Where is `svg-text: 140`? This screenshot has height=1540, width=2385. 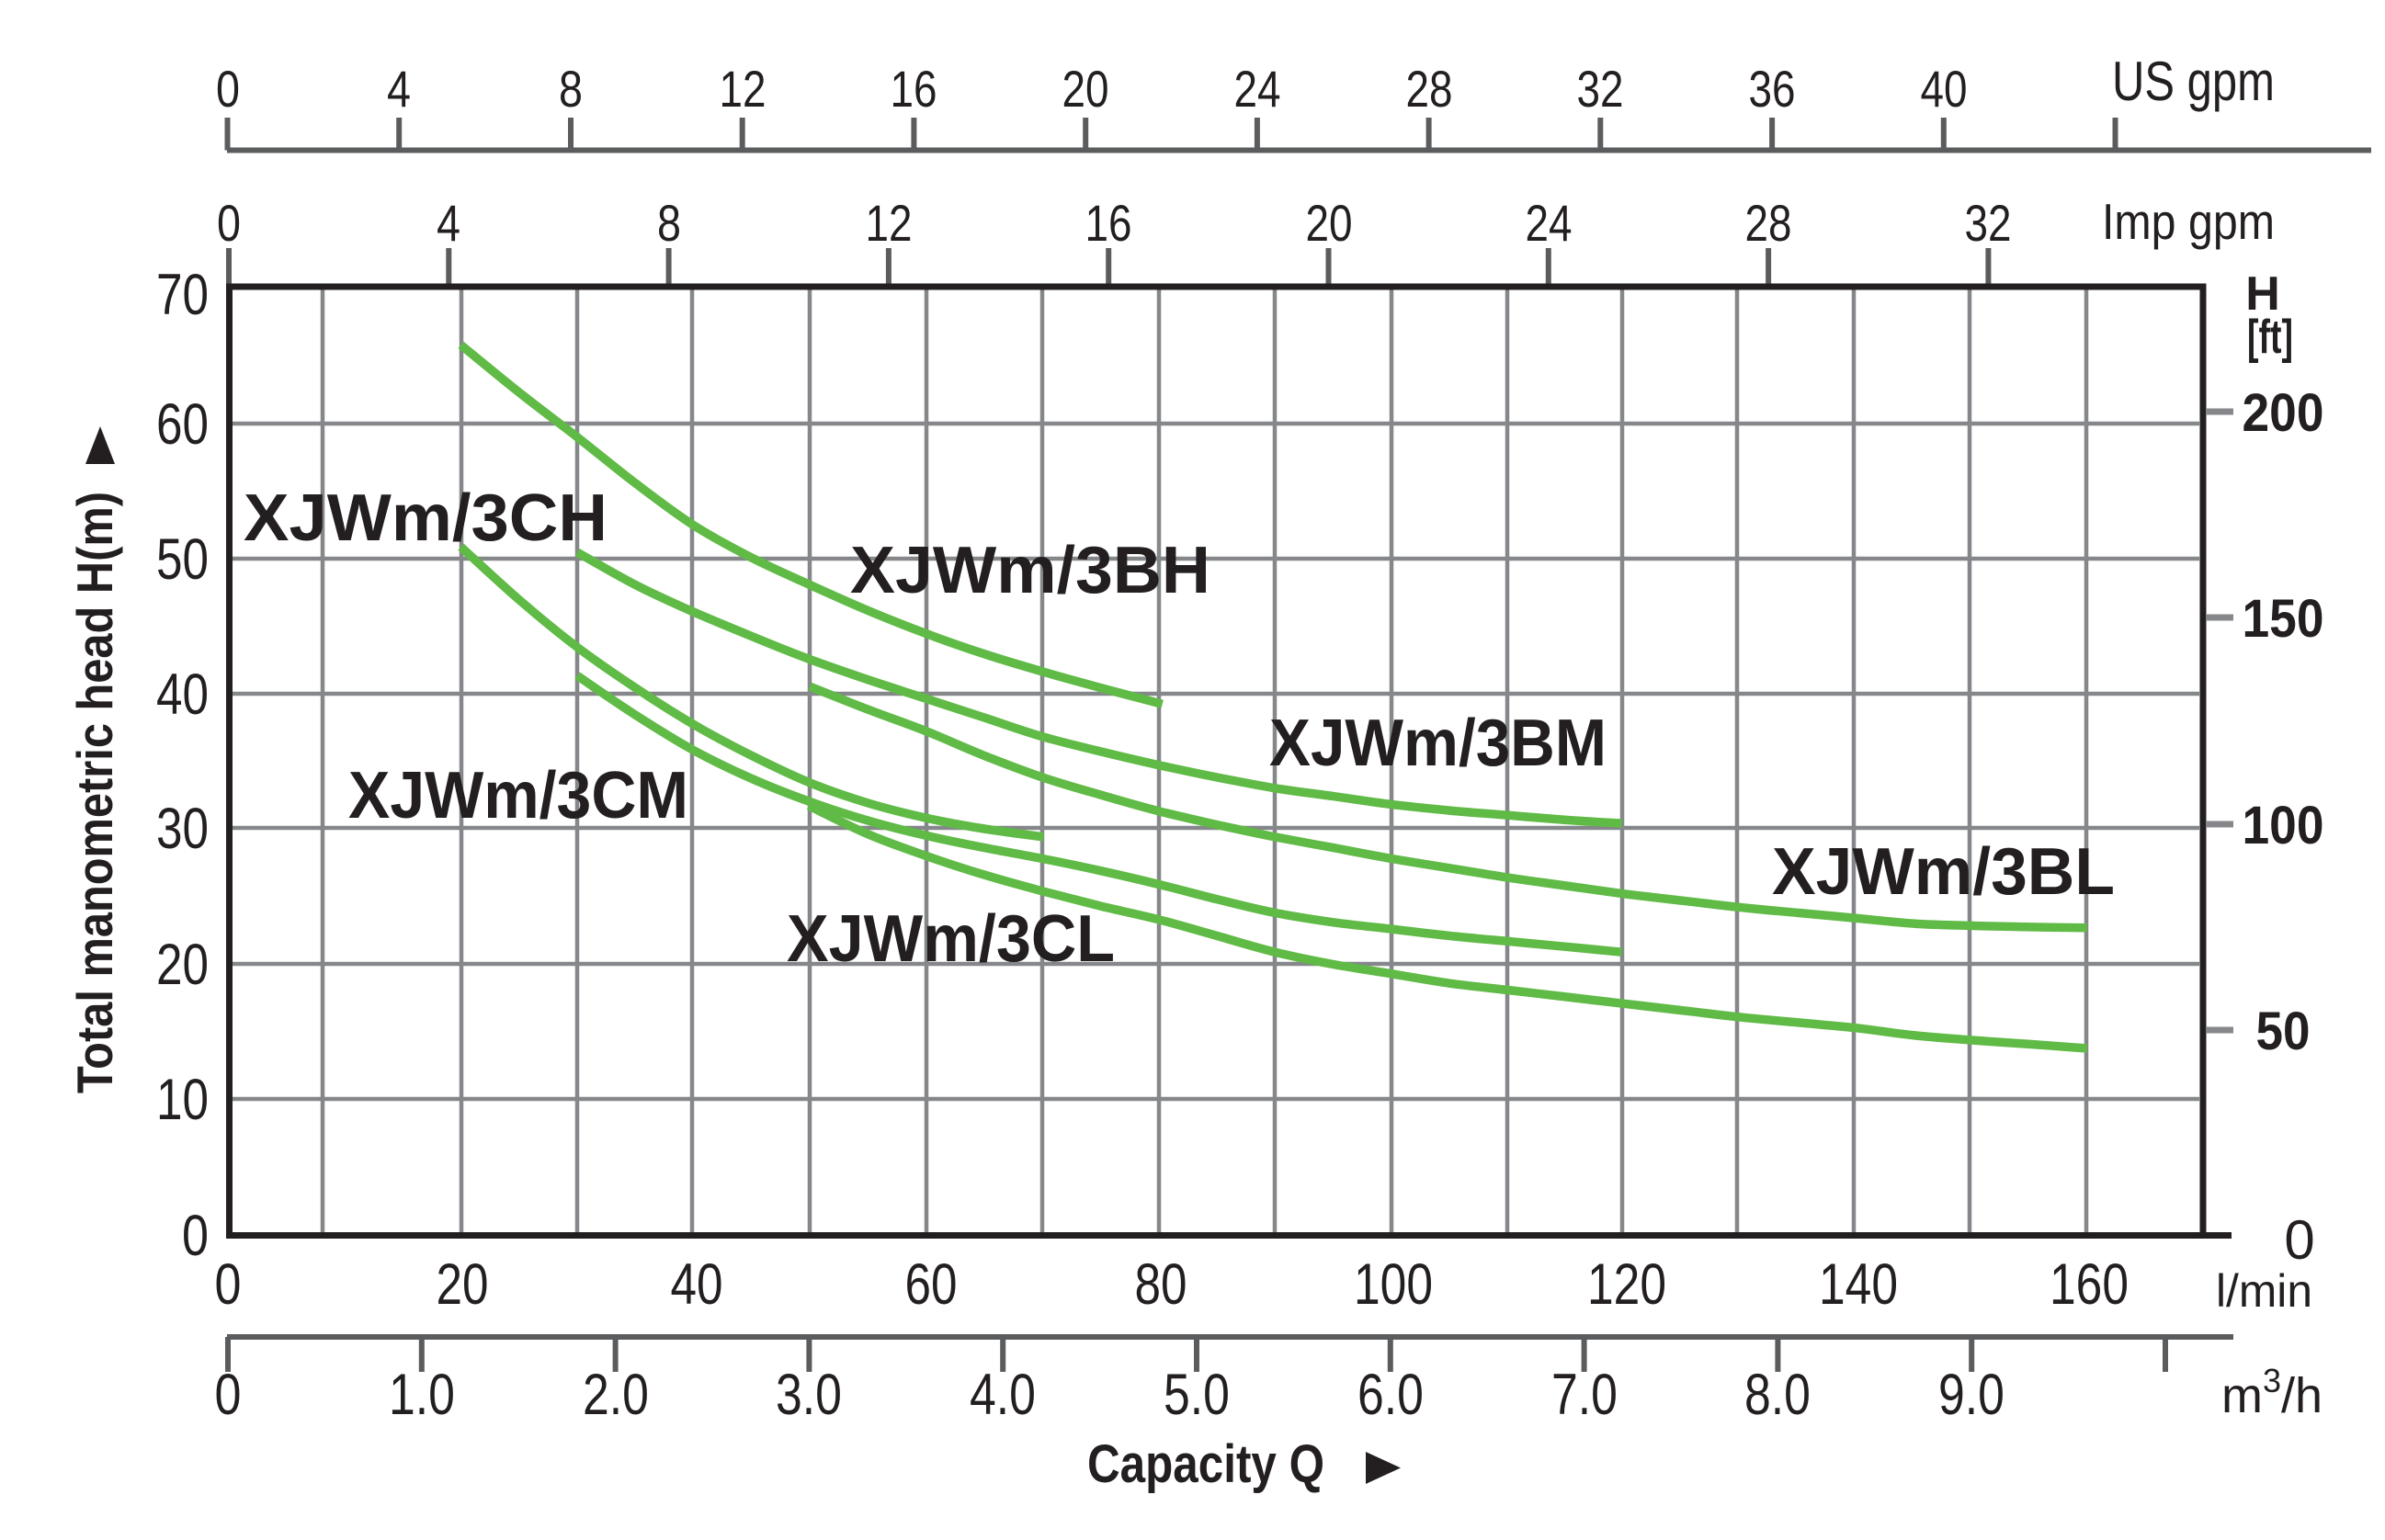 svg-text: 140 is located at coordinates (1858, 1284).